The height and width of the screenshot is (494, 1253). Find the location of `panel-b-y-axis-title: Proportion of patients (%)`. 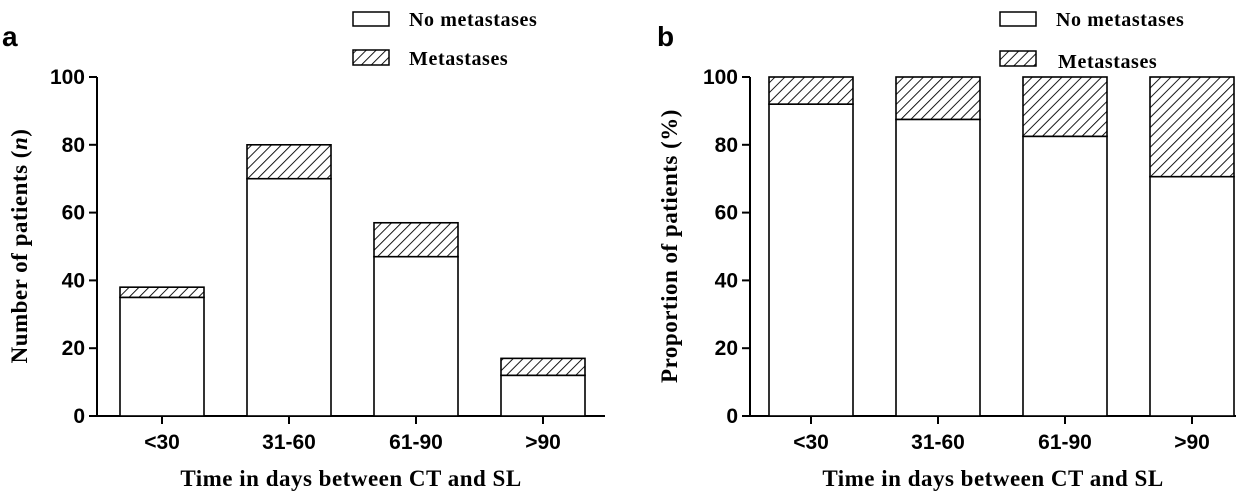

panel-b-y-axis-title: Proportion of patients (%) is located at coordinates (669, 246).